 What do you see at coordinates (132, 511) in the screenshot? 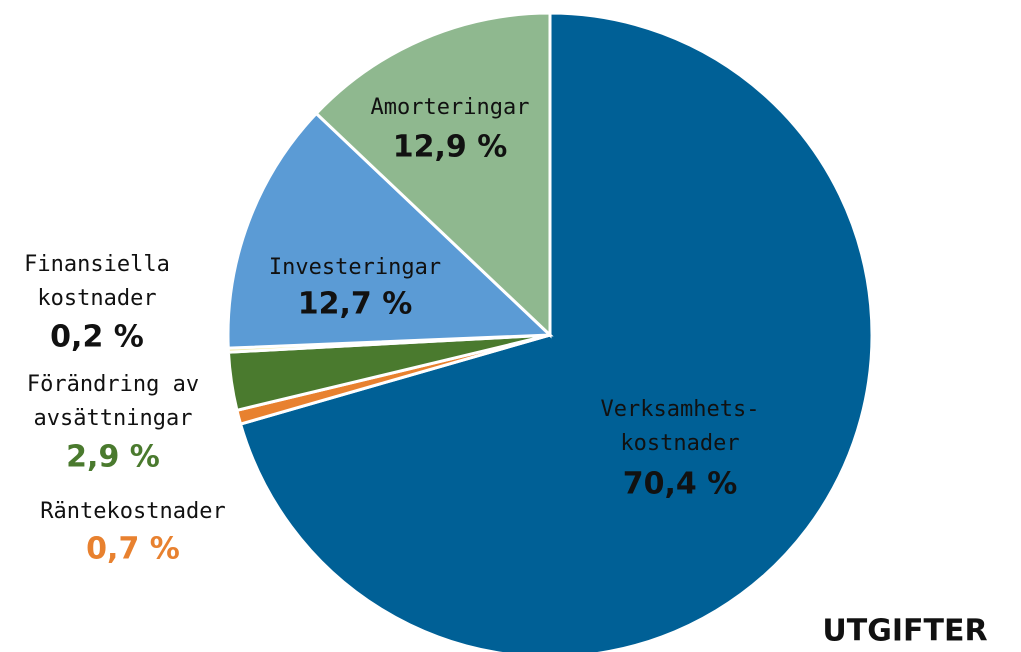
I see `slice-label: Räntekostnader` at bounding box center [132, 511].